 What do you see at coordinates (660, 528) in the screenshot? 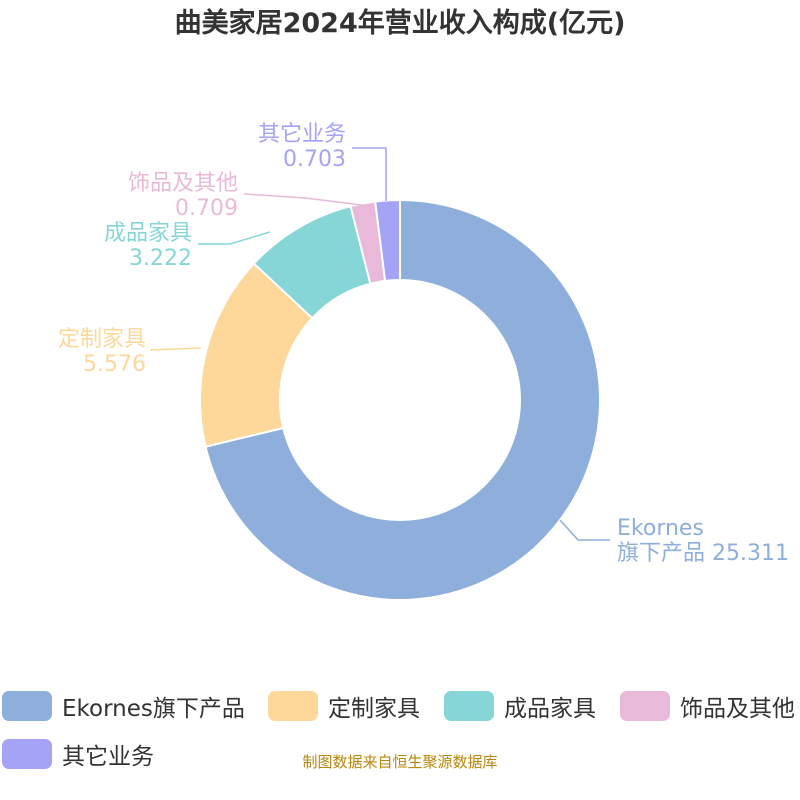
I see `slice-label-line-0-0: Ekornes` at bounding box center [660, 528].